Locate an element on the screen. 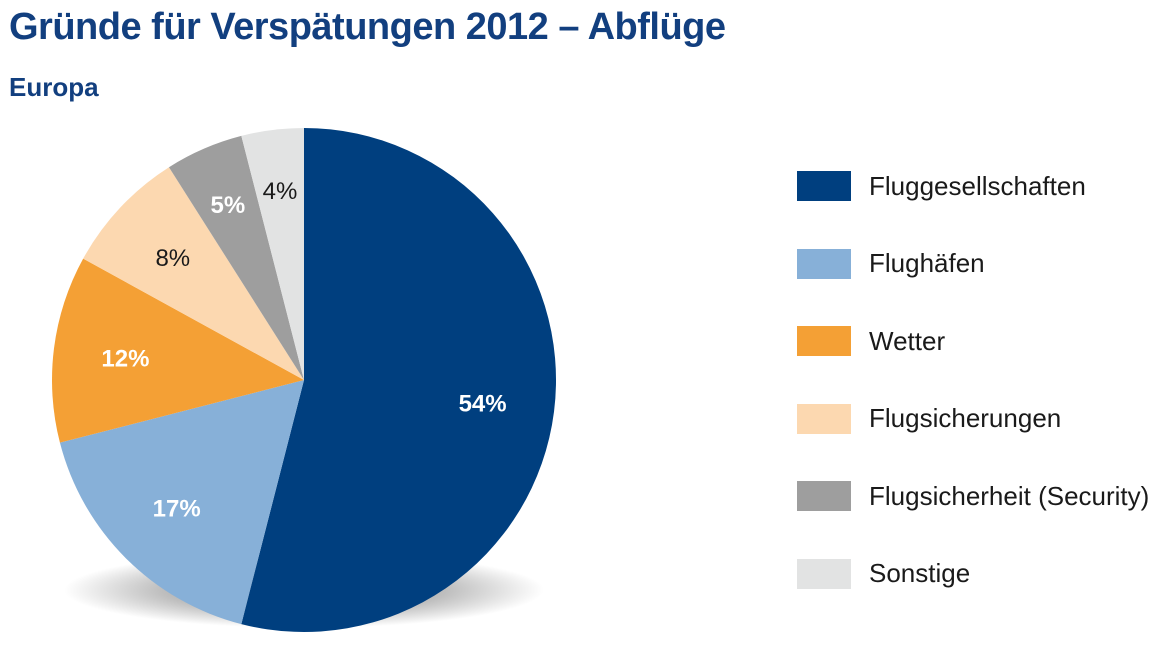  legend-item-flughaefen: Flughäfen is located at coordinates (891, 264).